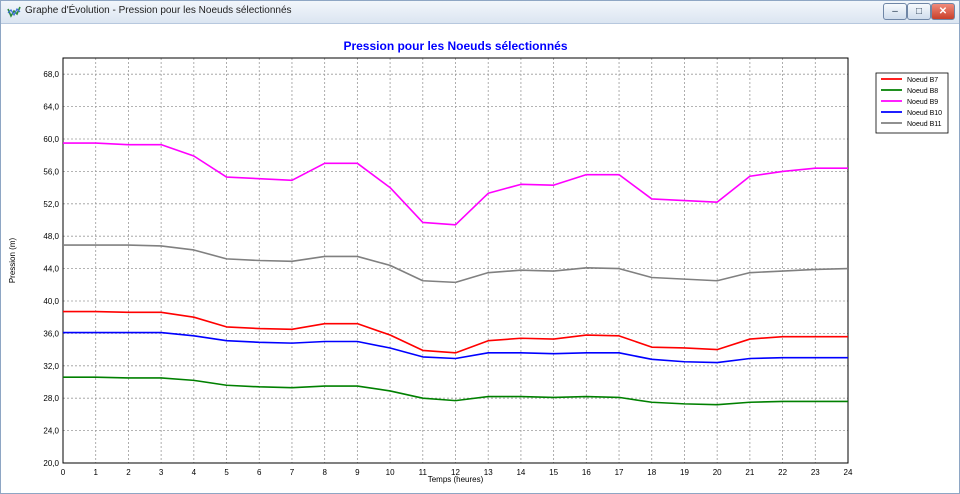  Describe the element at coordinates (128, 472) in the screenshot. I see `x-tick-label: 2` at that location.